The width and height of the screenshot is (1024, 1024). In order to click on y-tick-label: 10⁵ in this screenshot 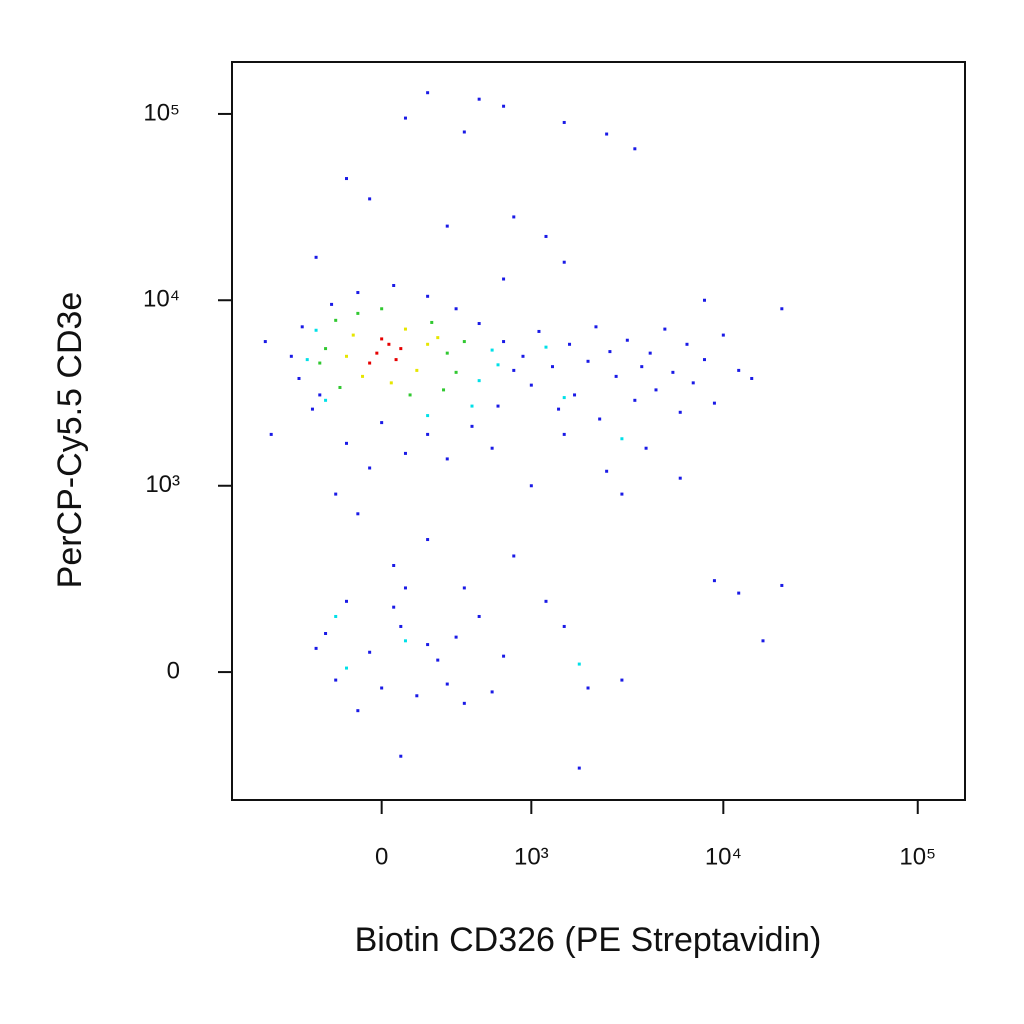, I will do `click(161, 112)`.